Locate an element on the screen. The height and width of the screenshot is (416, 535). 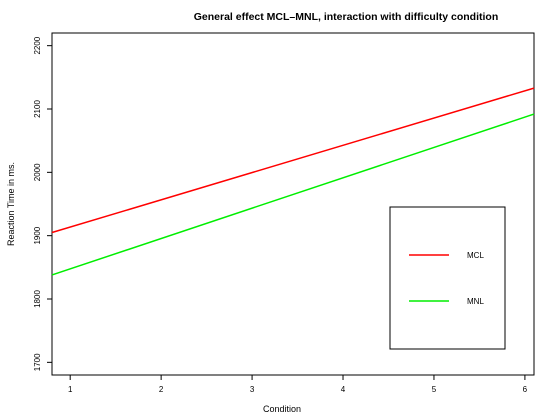
y-tick-label-2000: 2000 is located at coordinates (37, 172).